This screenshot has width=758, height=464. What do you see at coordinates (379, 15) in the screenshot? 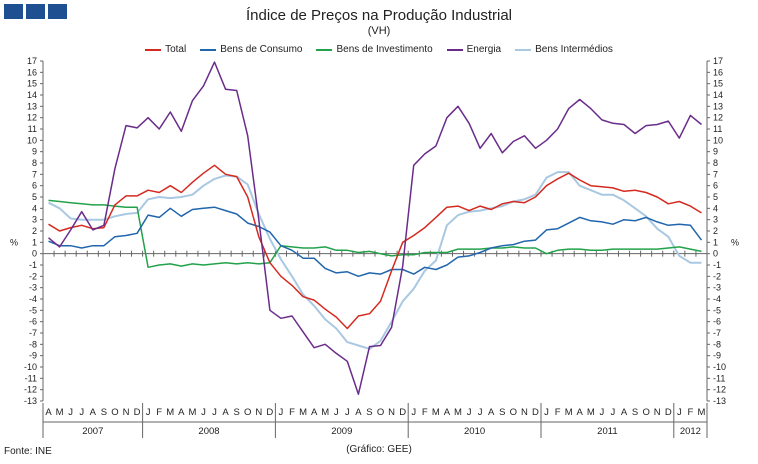
I see `chart-title: Índice de Preços na Produção Industrial` at bounding box center [379, 15].